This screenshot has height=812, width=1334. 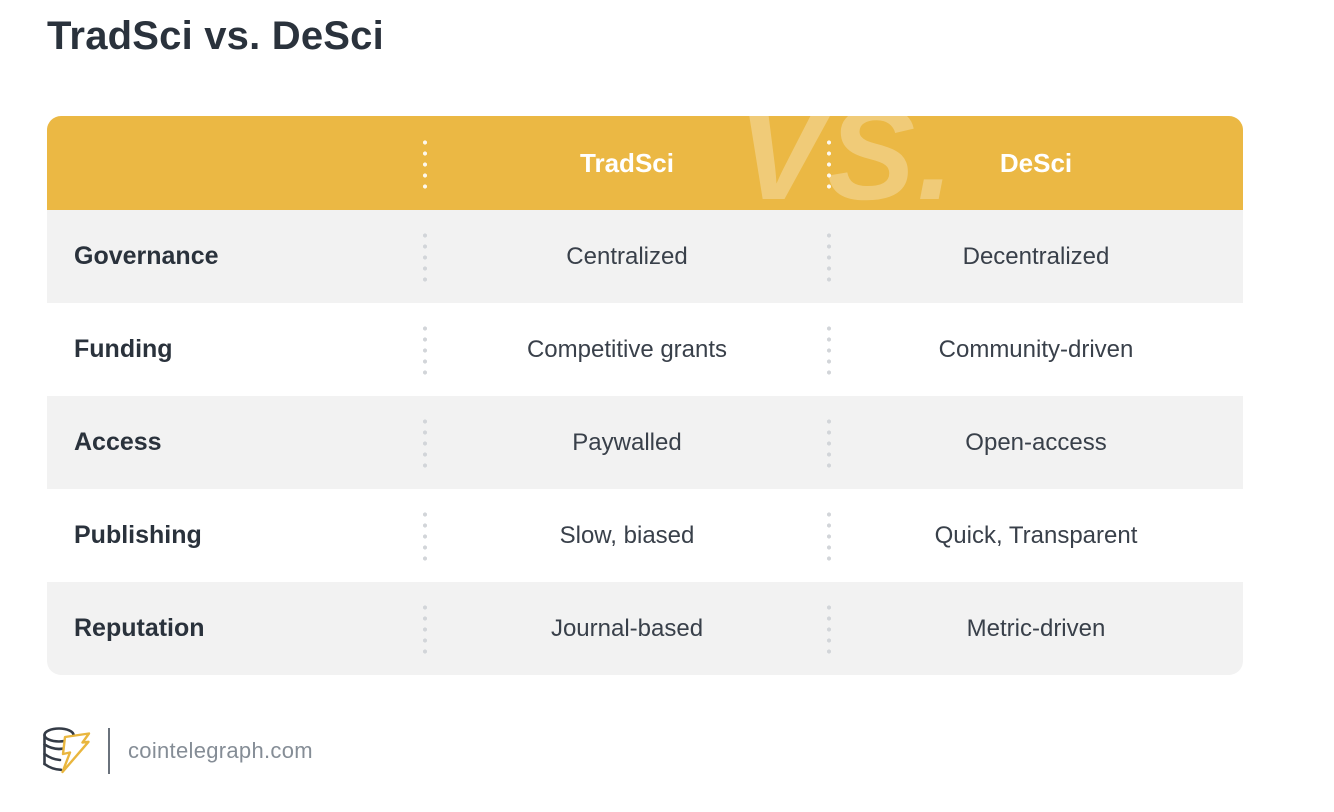 I want to click on desci-cell: Community-driven, so click(x=1036, y=349).